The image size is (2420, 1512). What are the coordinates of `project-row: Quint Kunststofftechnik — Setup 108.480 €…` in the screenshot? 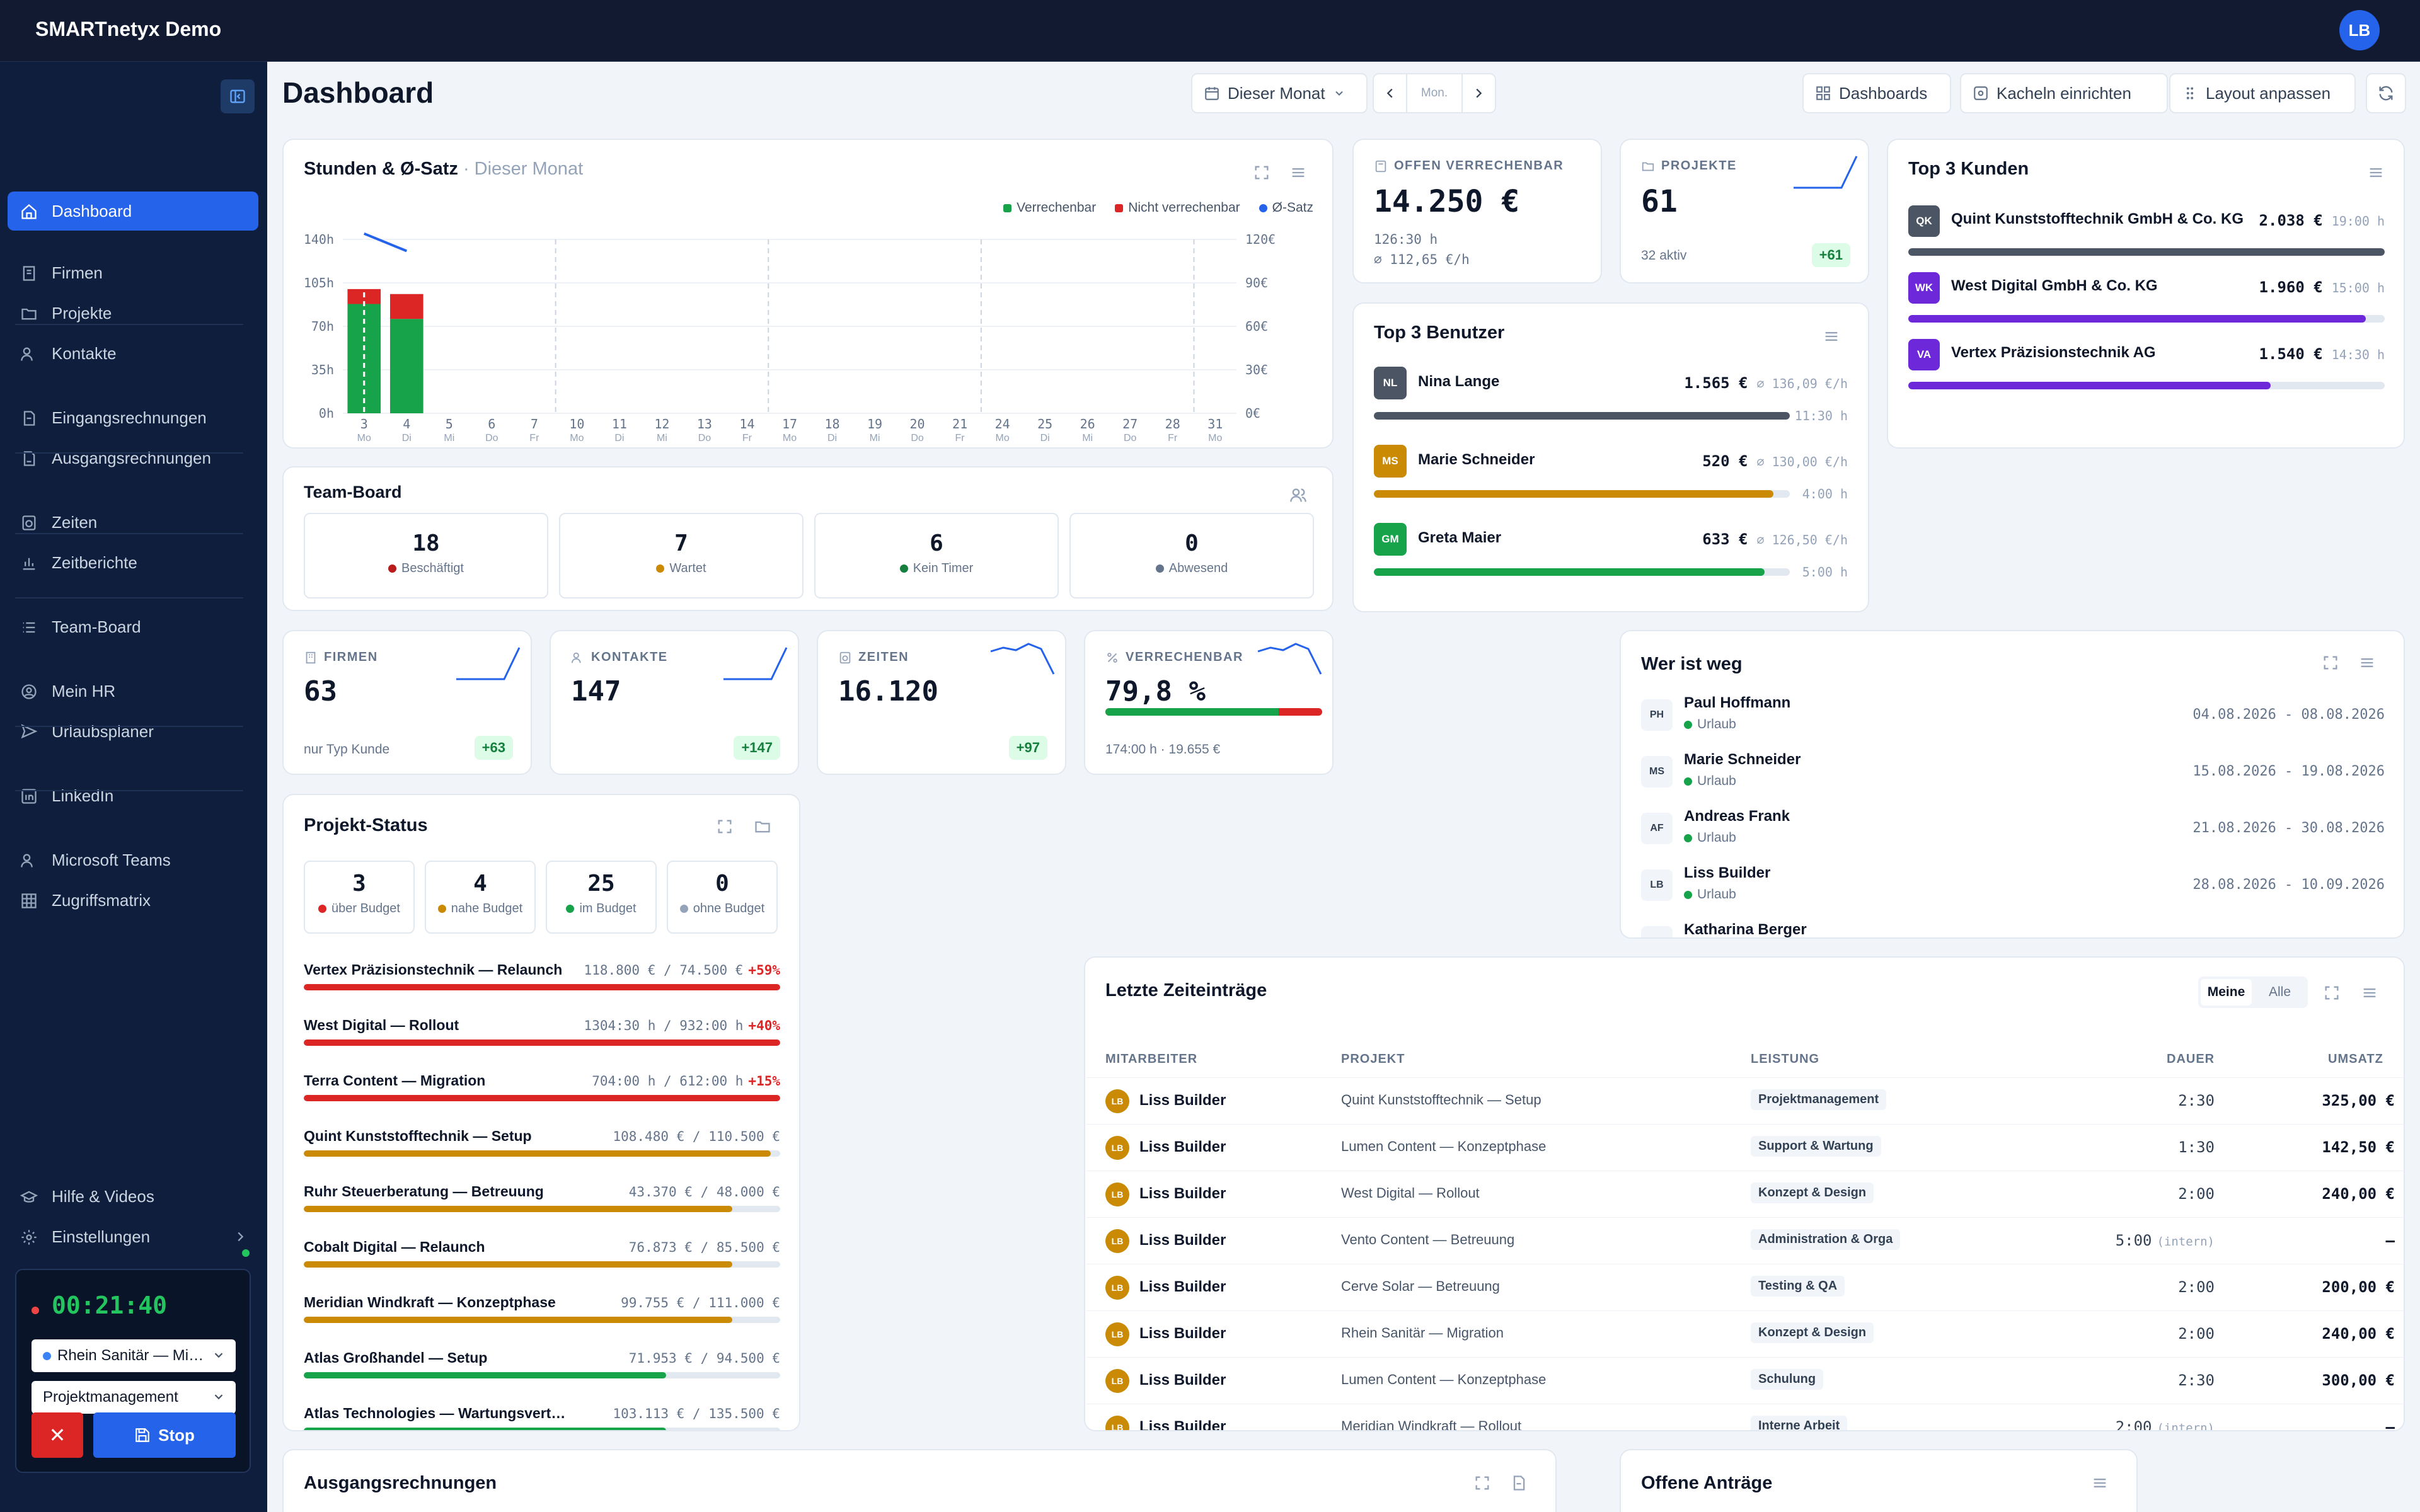 It's located at (542, 1148).